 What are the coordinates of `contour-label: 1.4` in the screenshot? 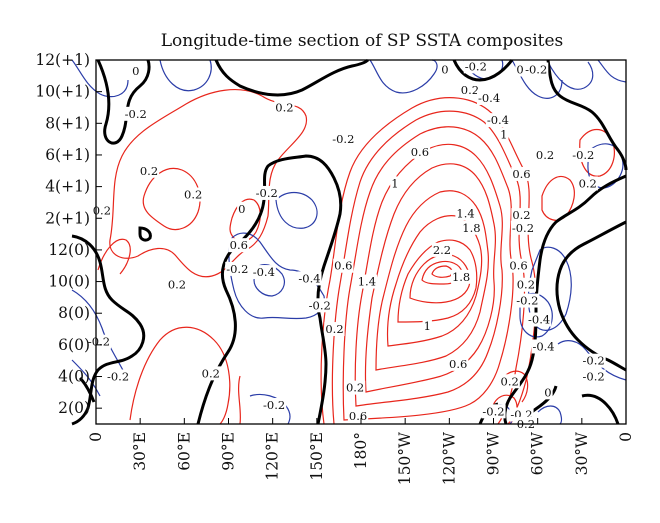 It's located at (367, 282).